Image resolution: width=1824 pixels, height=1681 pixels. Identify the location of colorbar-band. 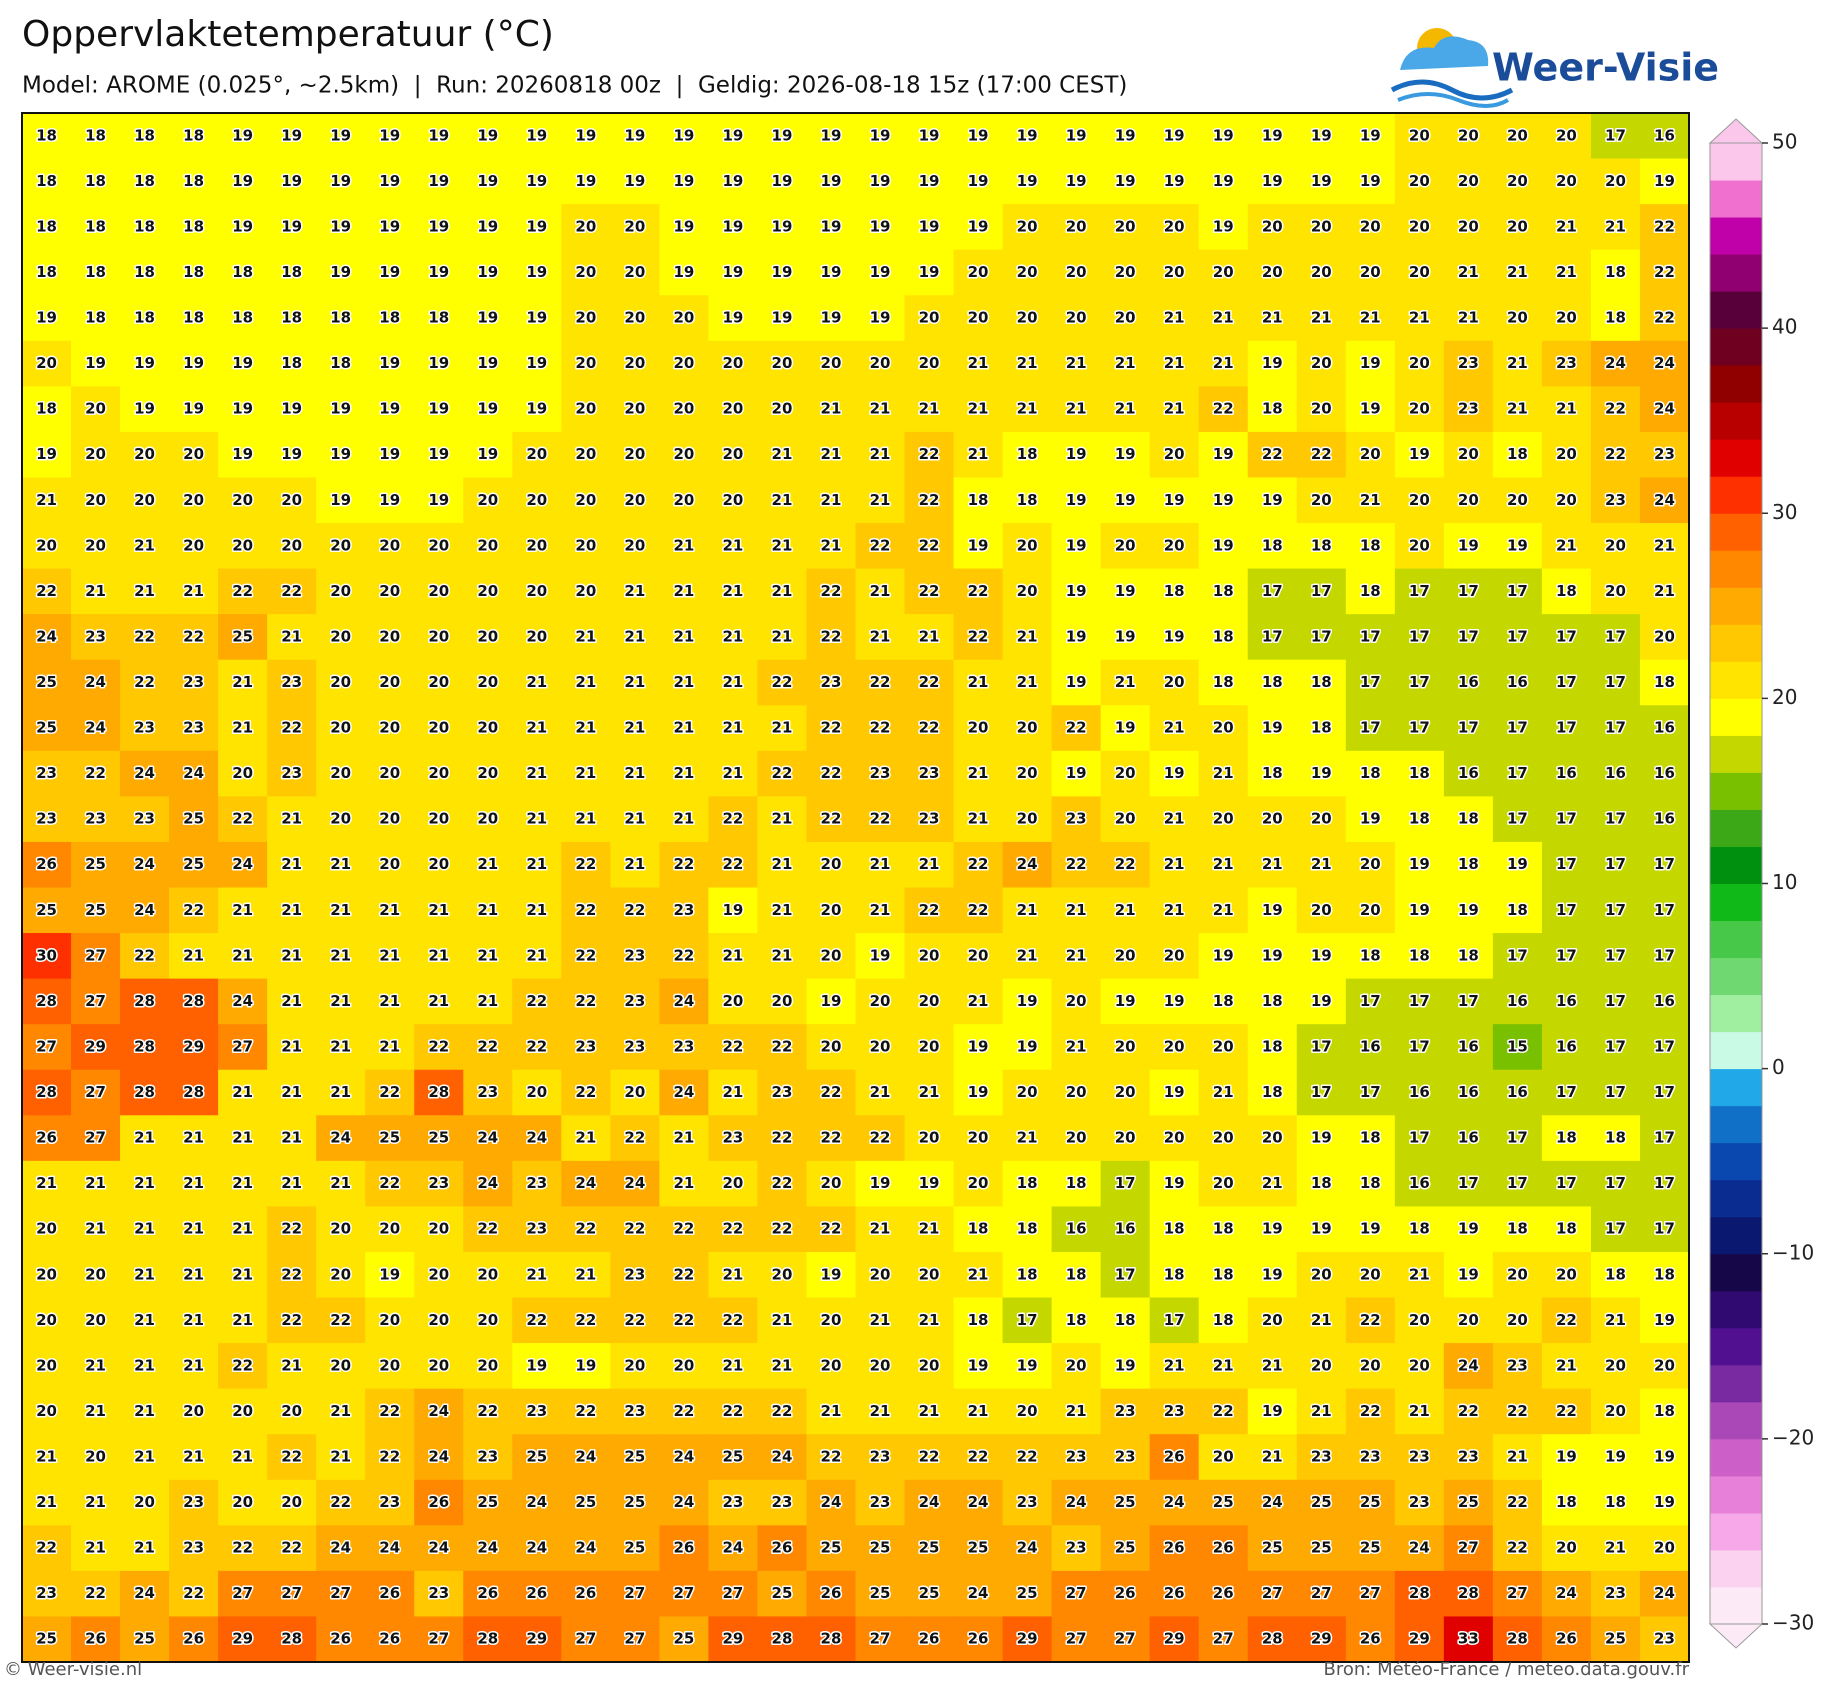
(1736, 902).